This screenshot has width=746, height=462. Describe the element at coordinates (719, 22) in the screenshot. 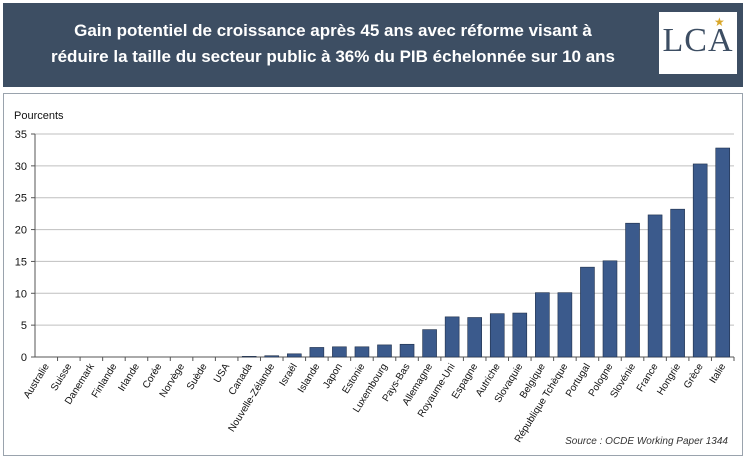

I see `logo-star-icon: ★` at that location.